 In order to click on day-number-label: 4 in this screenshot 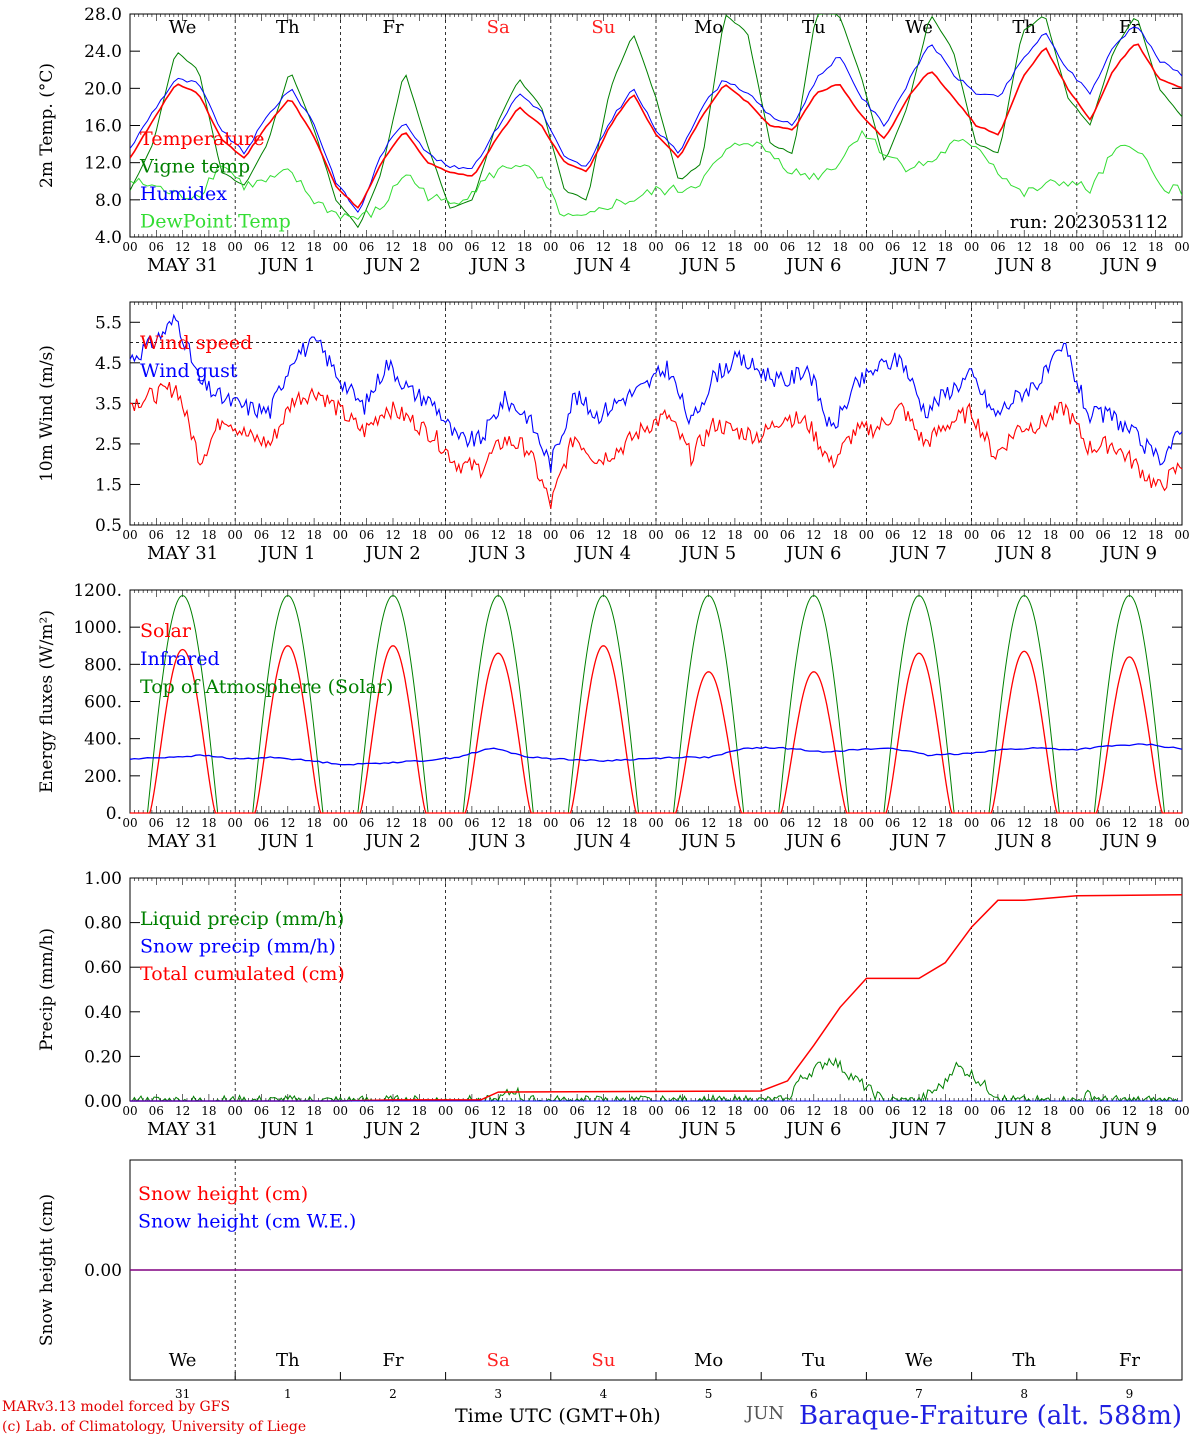, I will do `click(604, 1394)`.